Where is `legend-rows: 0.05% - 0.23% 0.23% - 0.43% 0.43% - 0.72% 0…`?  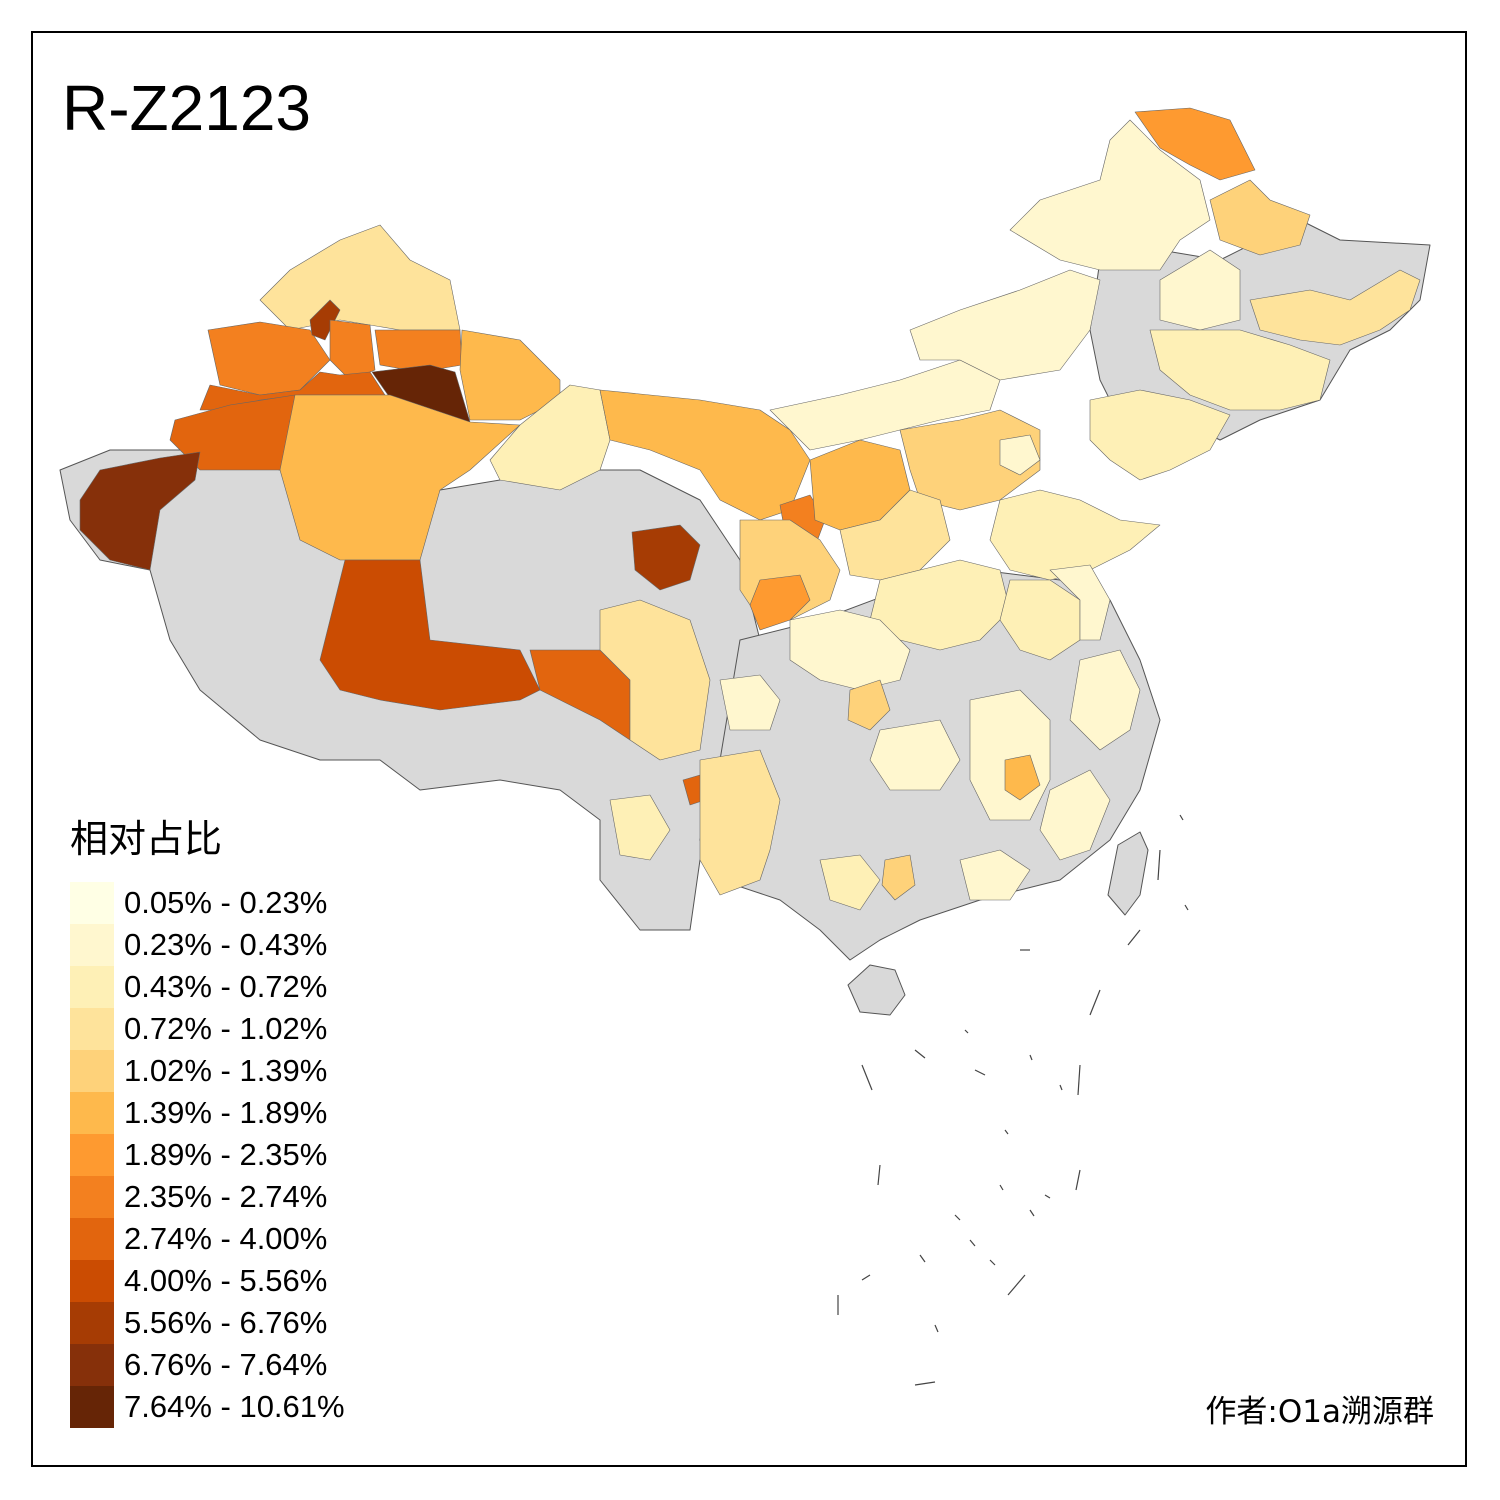 legend-rows: 0.05% - 0.23% 0.23% - 0.43% 0.43% - 0.72% 0… is located at coordinates (207, 1155).